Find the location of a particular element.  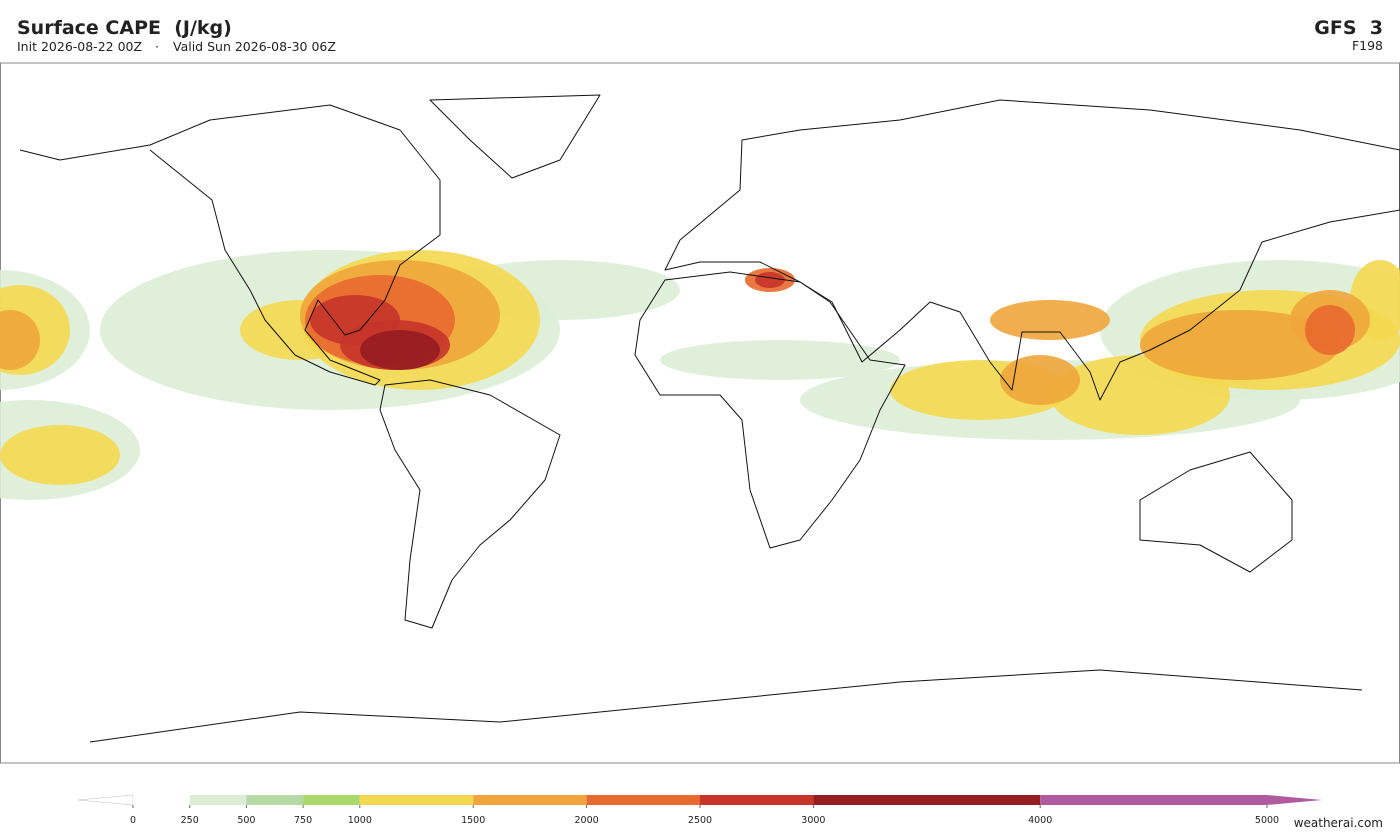

init-time: Init 2026-08-22 00Z is located at coordinates (79, 46).